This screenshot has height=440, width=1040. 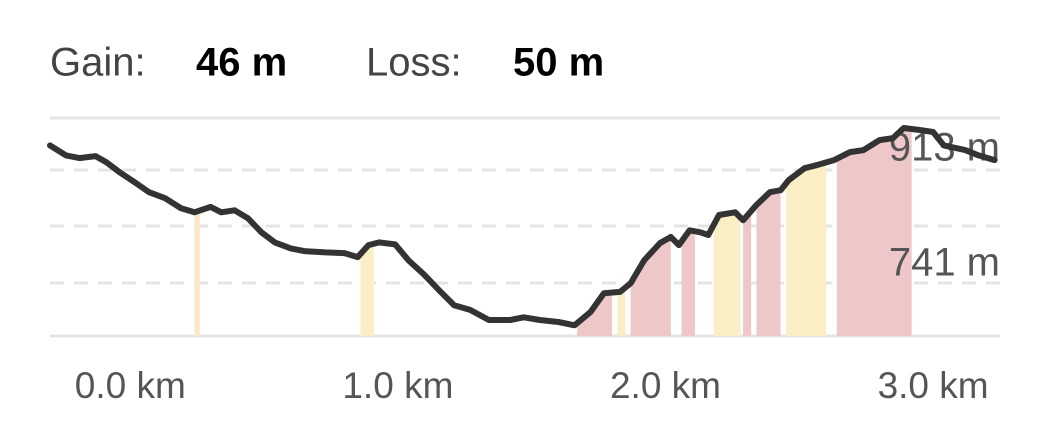 I want to click on x-tick-label: 0.0 km, so click(x=130, y=385).